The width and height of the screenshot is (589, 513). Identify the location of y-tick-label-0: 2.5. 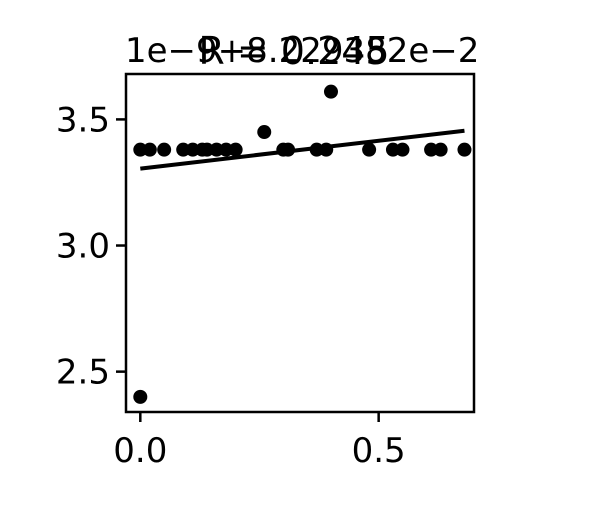
(83, 373).